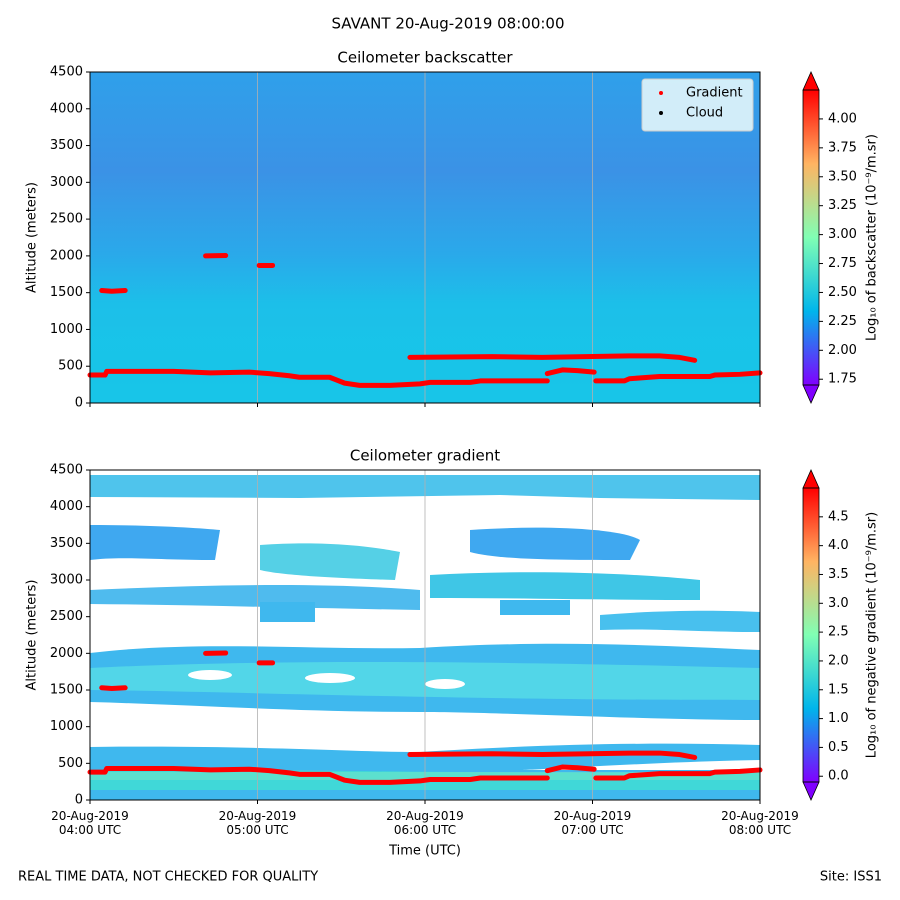 This screenshot has width=900, height=900. I want to click on colorbar-tick-label: 2.0, so click(838, 660).